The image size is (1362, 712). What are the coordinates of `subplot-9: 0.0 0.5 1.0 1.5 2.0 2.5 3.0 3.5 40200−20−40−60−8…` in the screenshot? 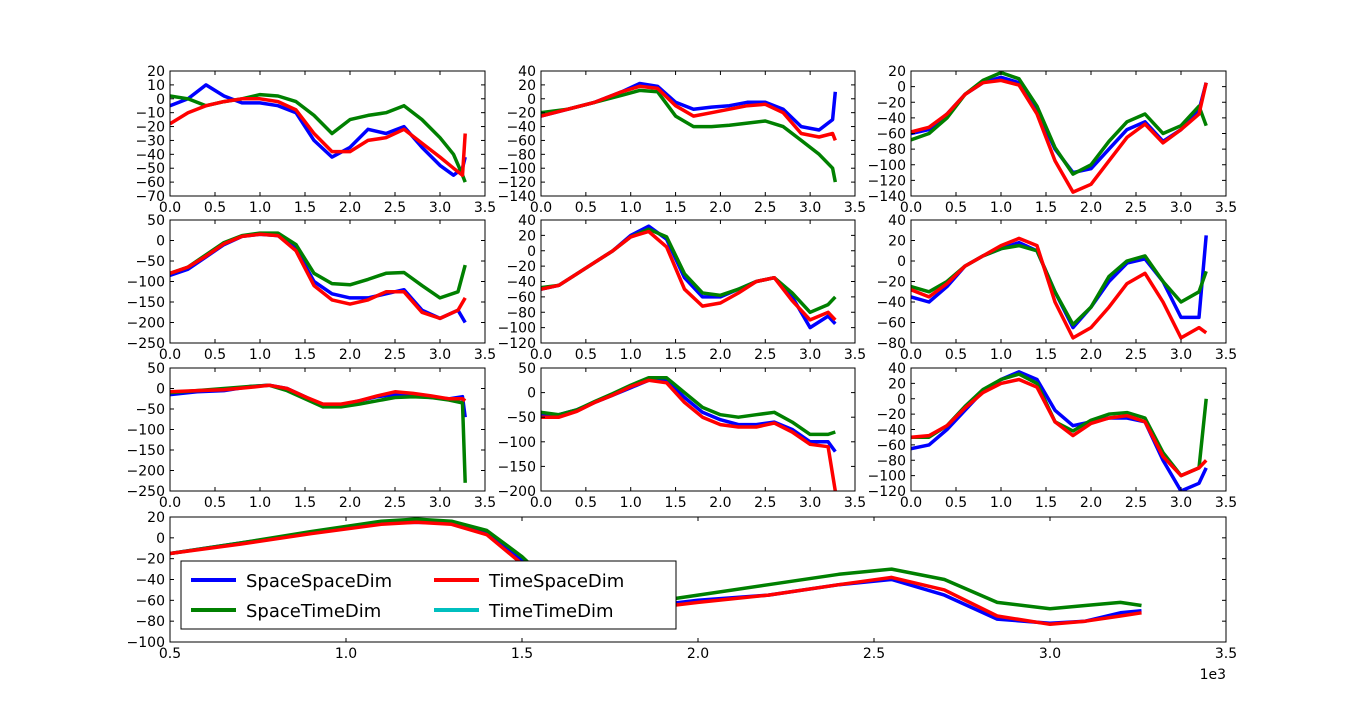 It's located at (1053, 436).